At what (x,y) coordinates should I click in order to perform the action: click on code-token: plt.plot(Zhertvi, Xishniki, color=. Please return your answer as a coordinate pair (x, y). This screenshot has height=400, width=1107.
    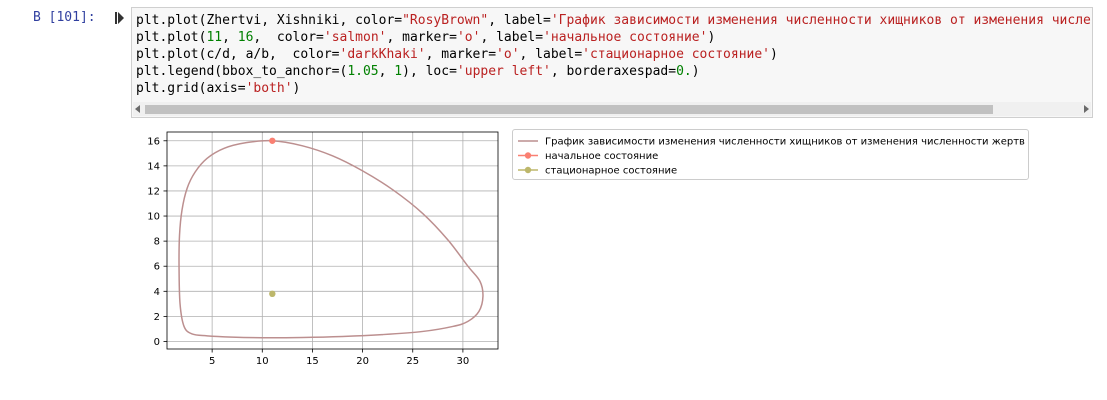
    Looking at the image, I should click on (269, 20).